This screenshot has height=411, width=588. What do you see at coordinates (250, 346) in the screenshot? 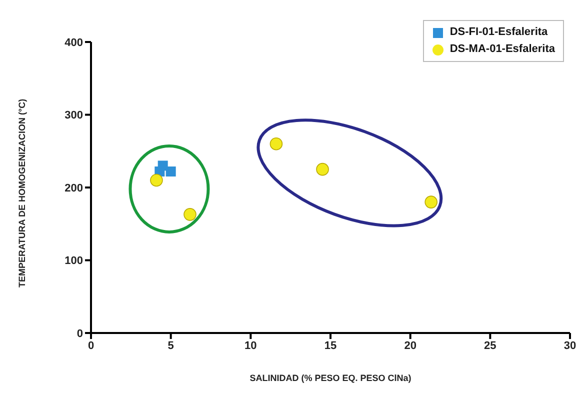
I see `x-tick-label: 10` at bounding box center [250, 346].